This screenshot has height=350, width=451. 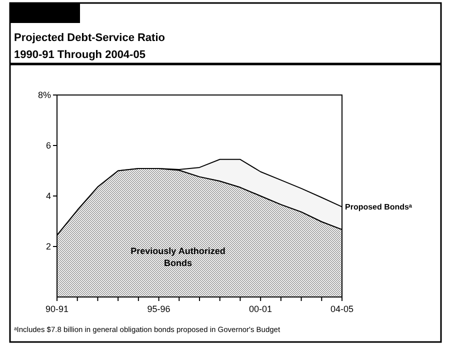 What do you see at coordinates (44, 95) in the screenshot?
I see `y-tick-label: 8%` at bounding box center [44, 95].